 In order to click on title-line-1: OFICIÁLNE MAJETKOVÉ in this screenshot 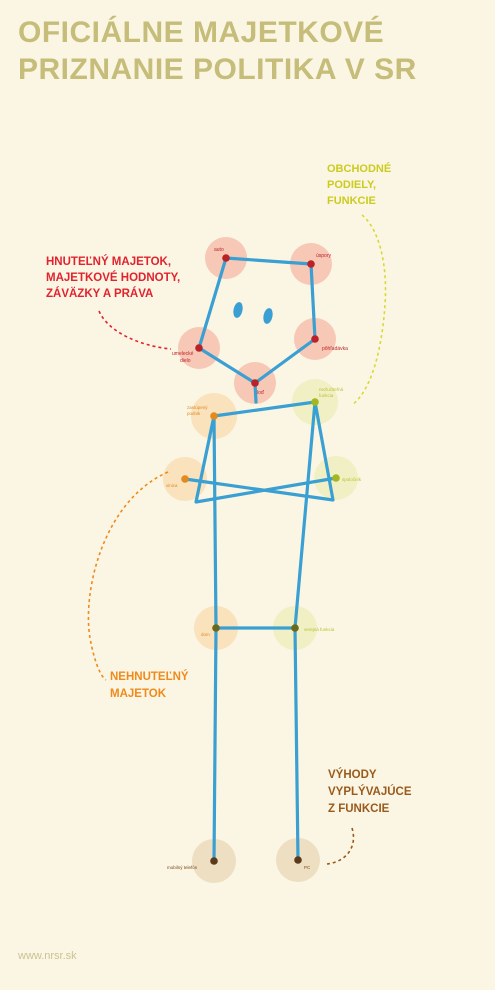, I will do `click(201, 32)`.